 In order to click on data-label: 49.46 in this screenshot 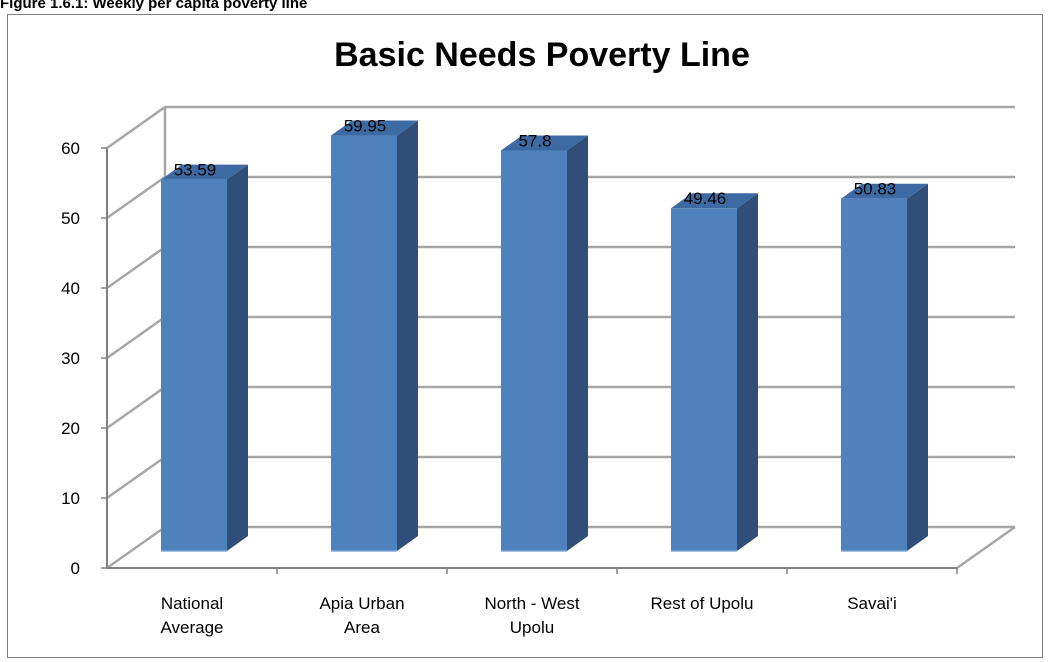, I will do `click(705, 198)`.